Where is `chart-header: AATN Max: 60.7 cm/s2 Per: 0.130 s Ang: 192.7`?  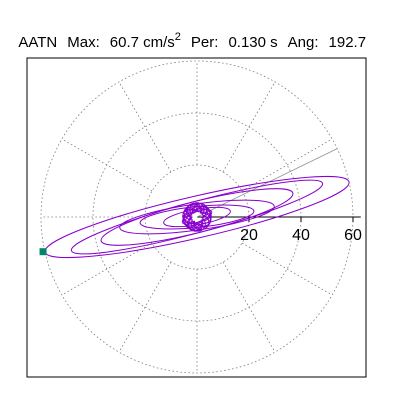
chart-header: AATN Max: 60.7 cm/s2 Per: 0.130 s Ang: 192.7 is located at coordinates (188, 32).